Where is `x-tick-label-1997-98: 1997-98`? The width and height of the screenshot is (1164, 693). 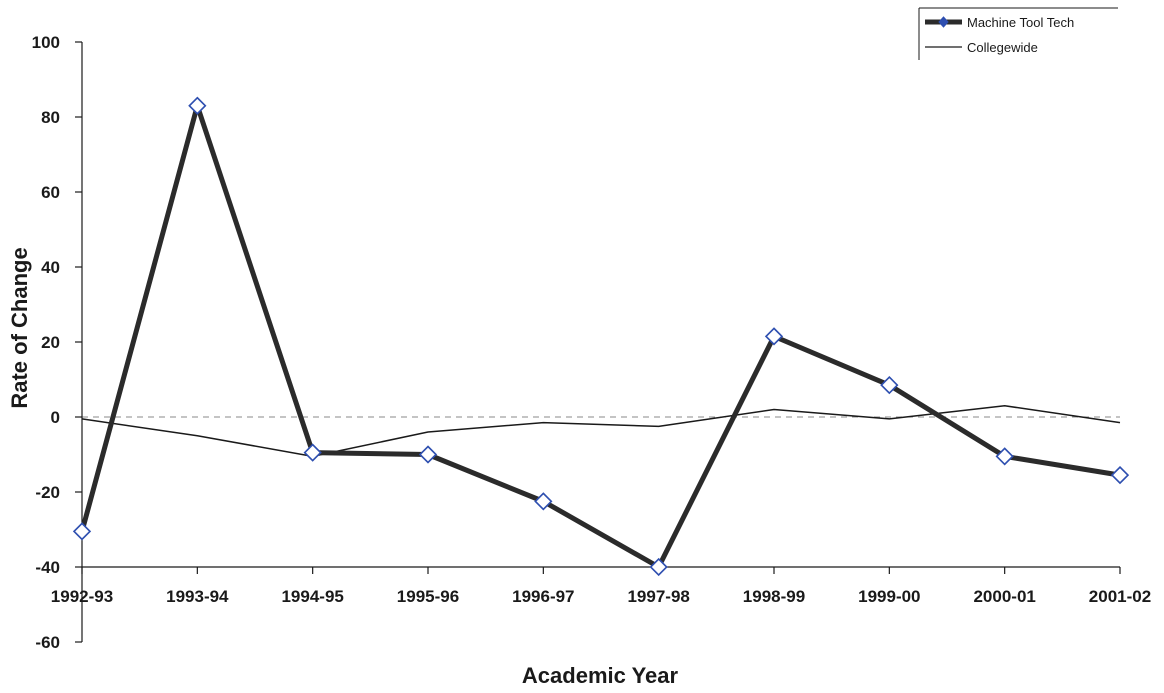
x-tick-label-1997-98: 1997-98 is located at coordinates (658, 596).